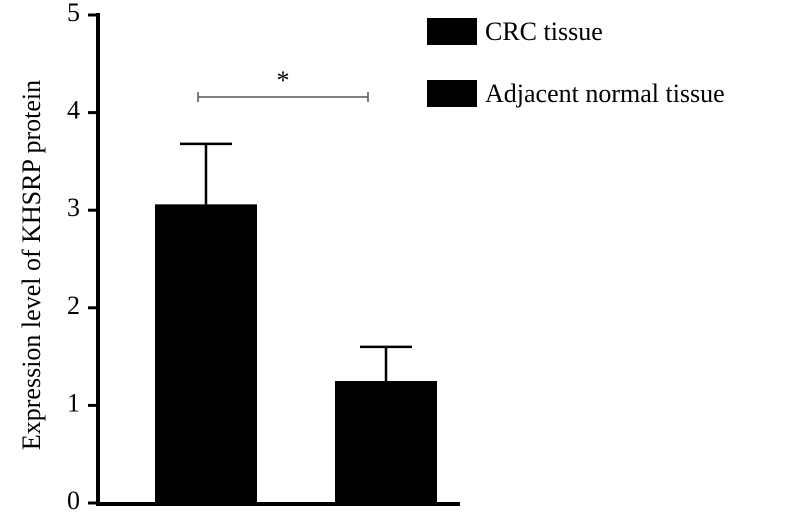  Describe the element at coordinates (73, 207) in the screenshot. I see `y-tick-label: 3` at that location.